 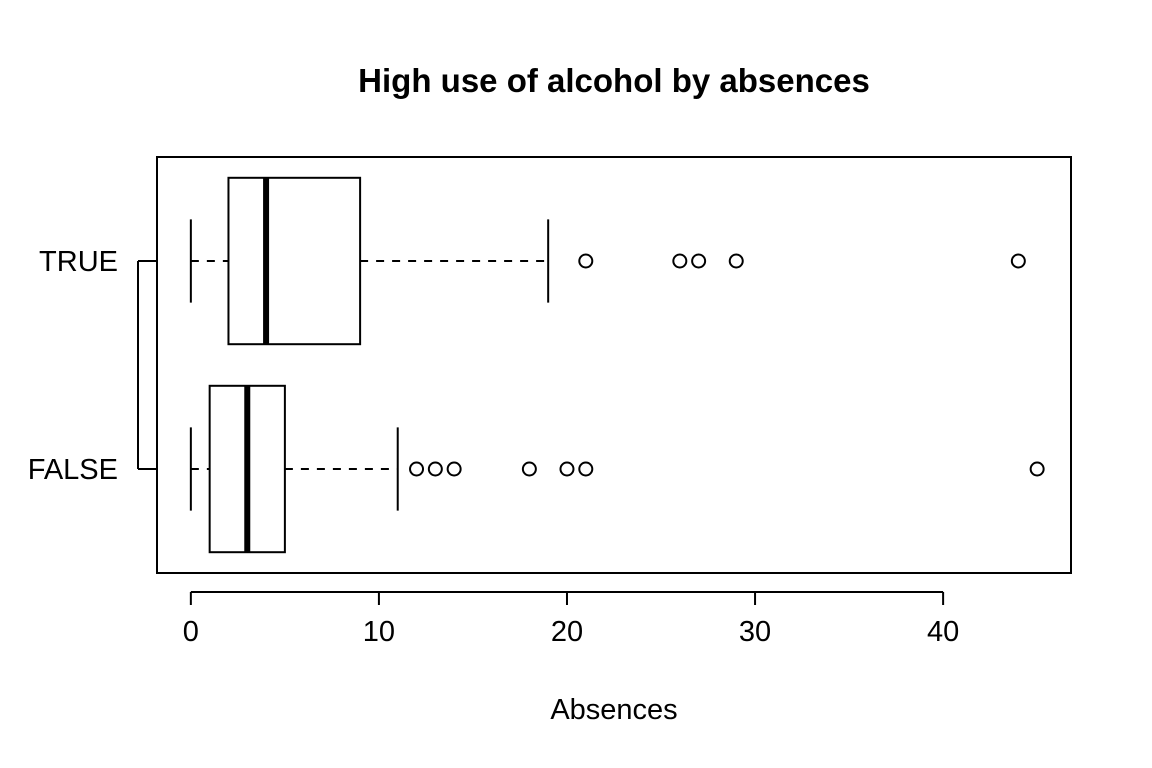 What do you see at coordinates (379, 632) in the screenshot?
I see `x-tick-label: 10` at bounding box center [379, 632].